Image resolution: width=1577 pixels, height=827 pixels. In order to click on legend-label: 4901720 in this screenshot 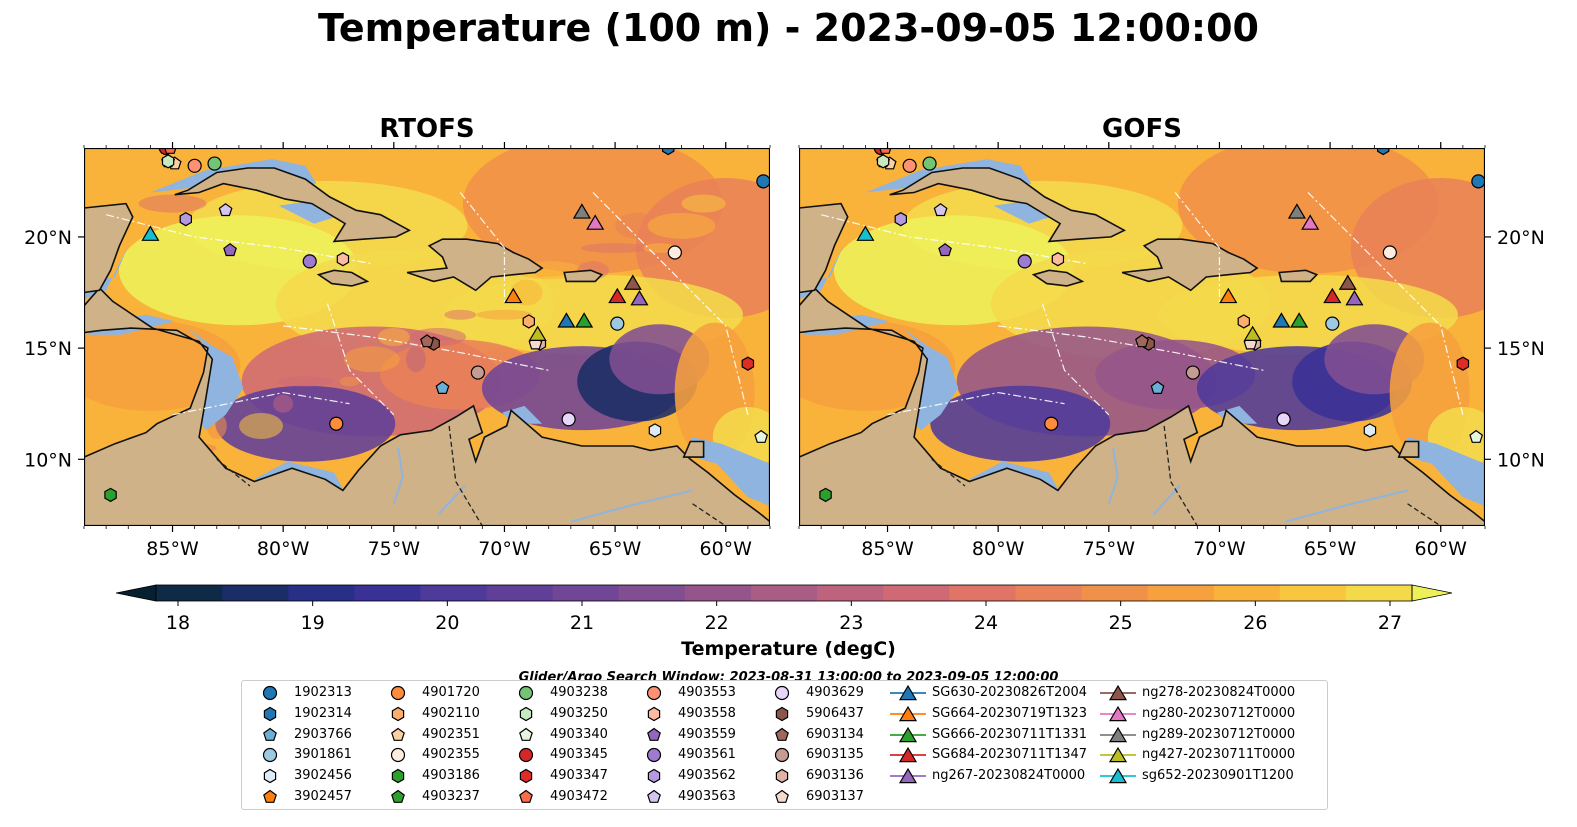, I will do `click(451, 692)`.